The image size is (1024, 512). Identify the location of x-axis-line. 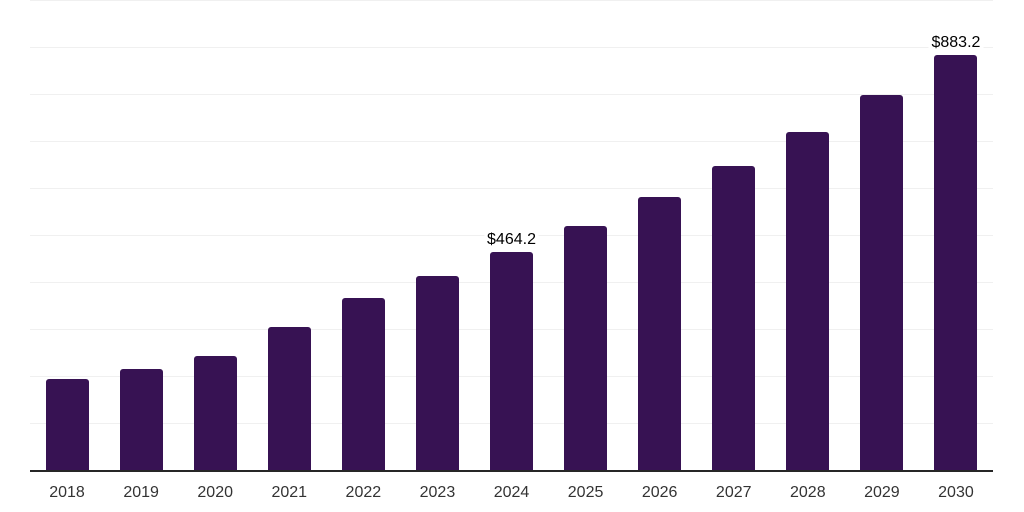
(511, 471).